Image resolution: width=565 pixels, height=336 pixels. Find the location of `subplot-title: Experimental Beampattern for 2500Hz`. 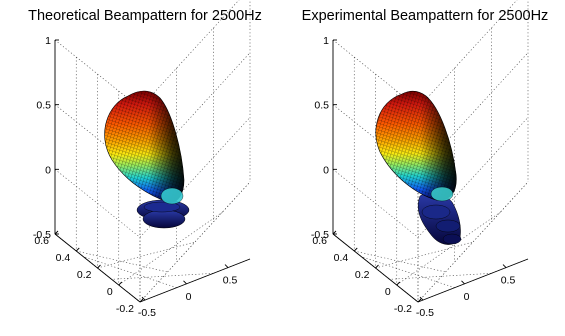

subplot-title: Experimental Beampattern for 2500Hz is located at coordinates (425, 16).